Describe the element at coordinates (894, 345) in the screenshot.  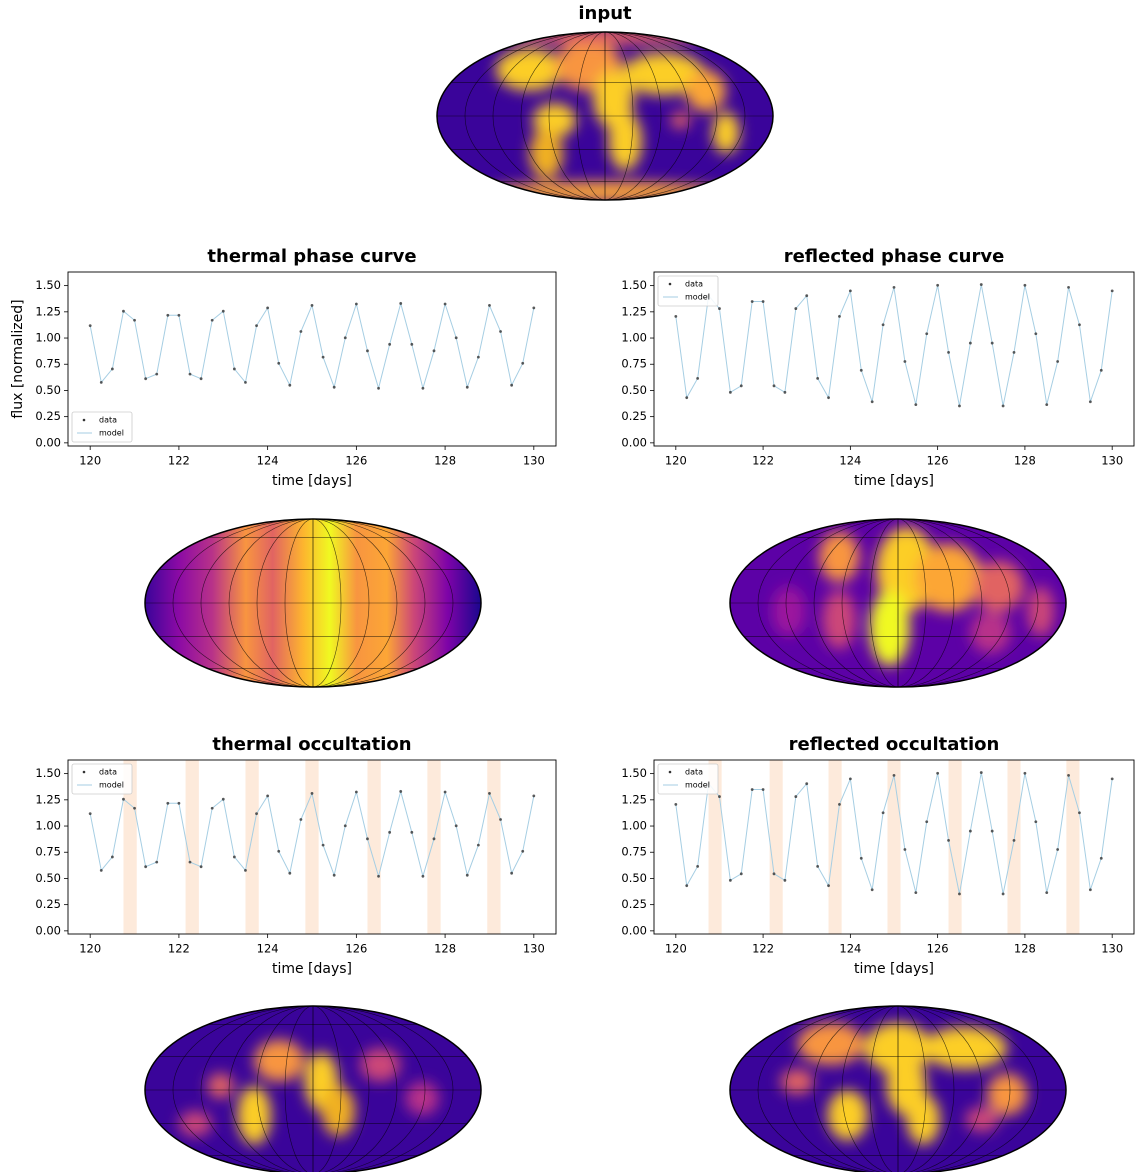
I see `model-line` at that location.